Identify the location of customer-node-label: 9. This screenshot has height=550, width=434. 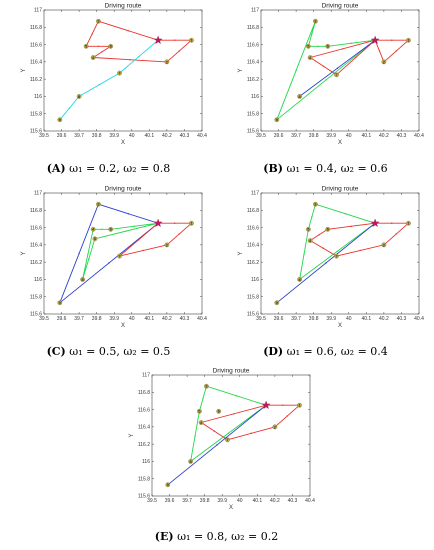
(60, 119).